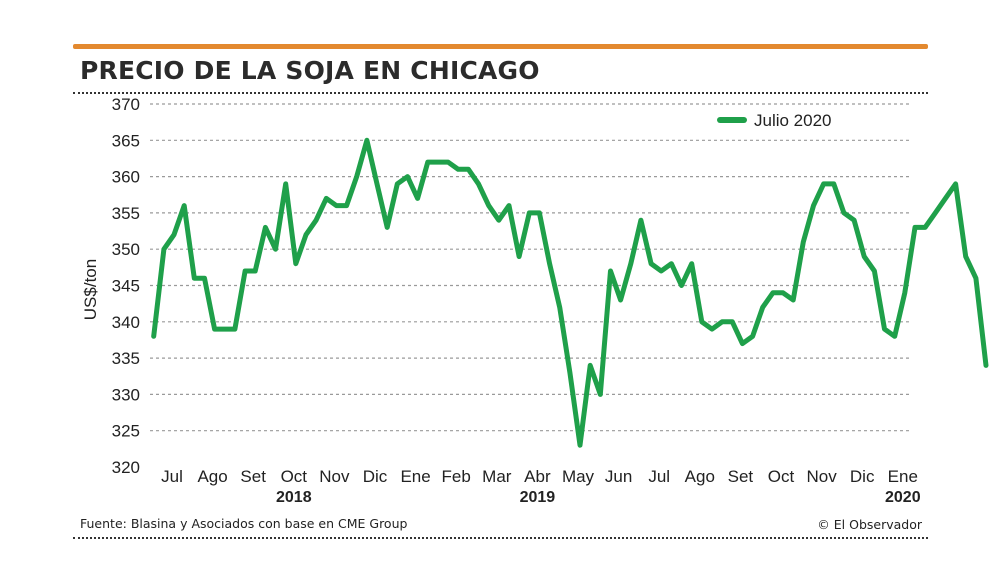 The height and width of the screenshot is (583, 1000). Describe the element at coordinates (456, 476) in the screenshot. I see `x-tick-label: Feb` at that location.